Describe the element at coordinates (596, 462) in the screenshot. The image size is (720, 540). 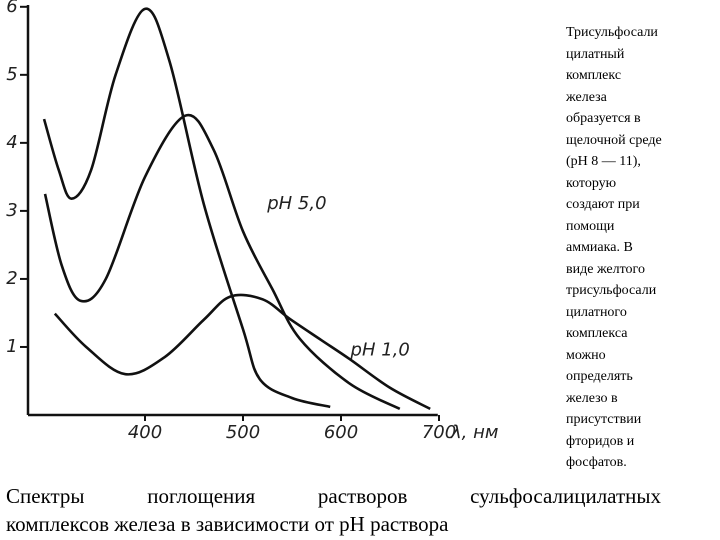
I see `text-line: фосфатов.` at that location.